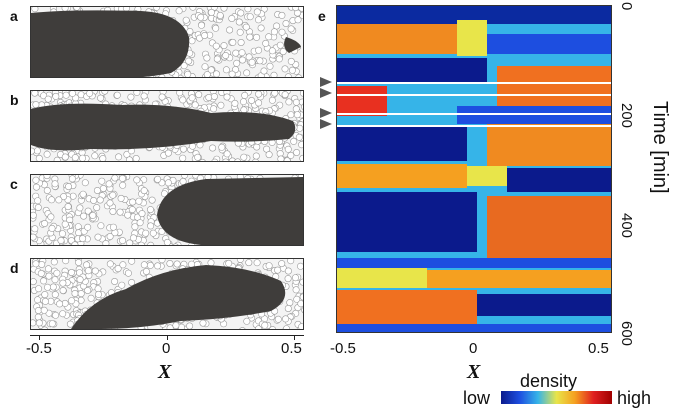 The image size is (673, 416). I want to click on snapshot-panel-a, so click(167, 42).